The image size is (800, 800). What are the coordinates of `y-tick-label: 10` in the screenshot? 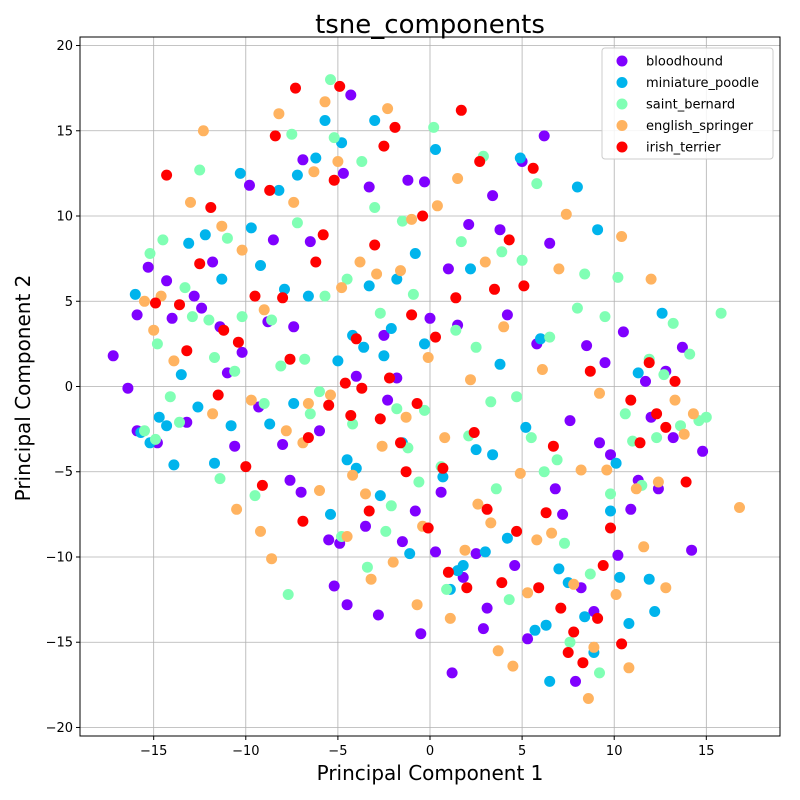 It's located at (64, 217).